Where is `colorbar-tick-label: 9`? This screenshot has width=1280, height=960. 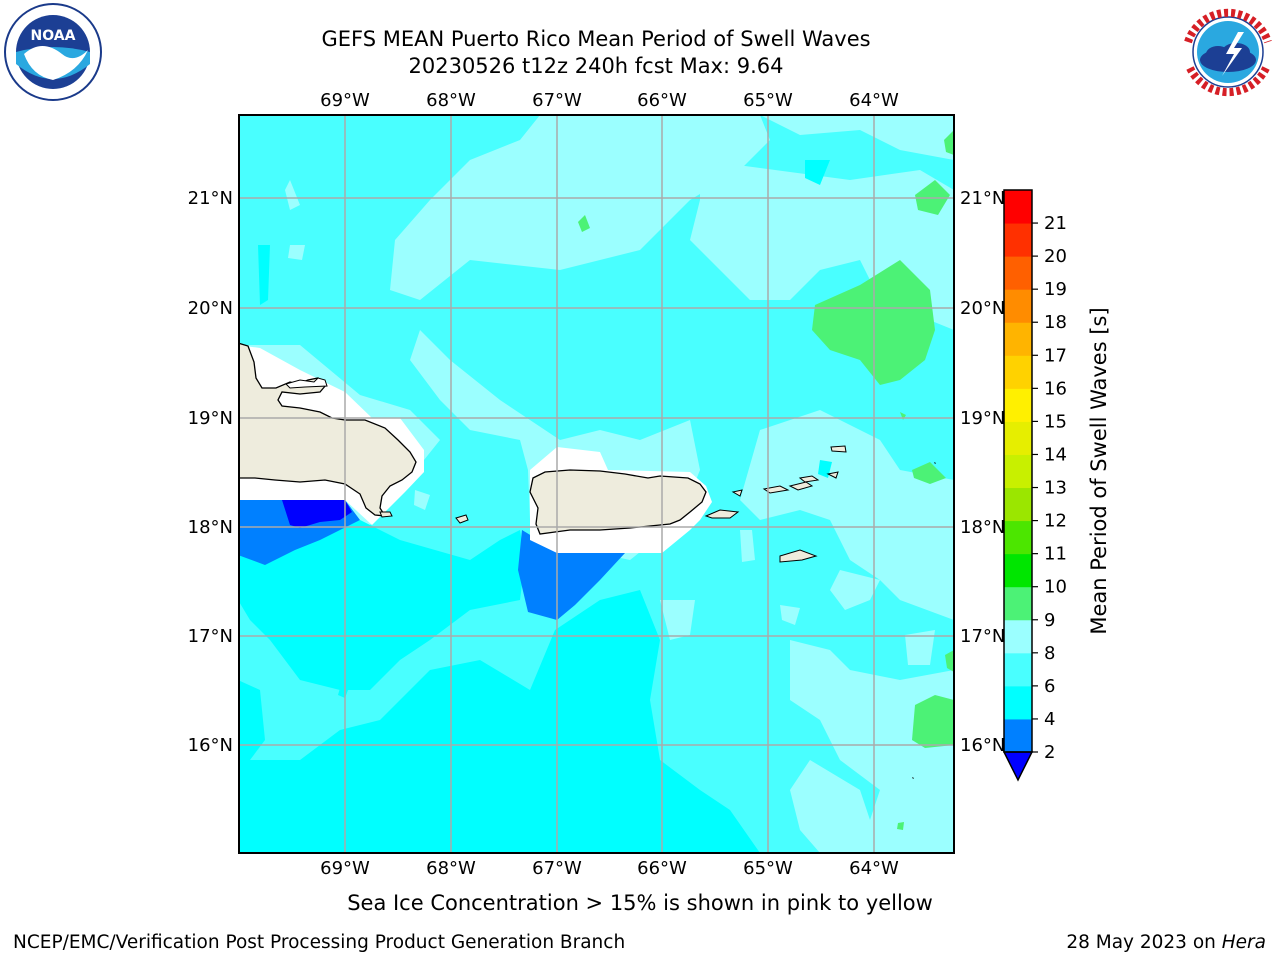
colorbar-tick-label: 9 is located at coordinates (1049, 620).